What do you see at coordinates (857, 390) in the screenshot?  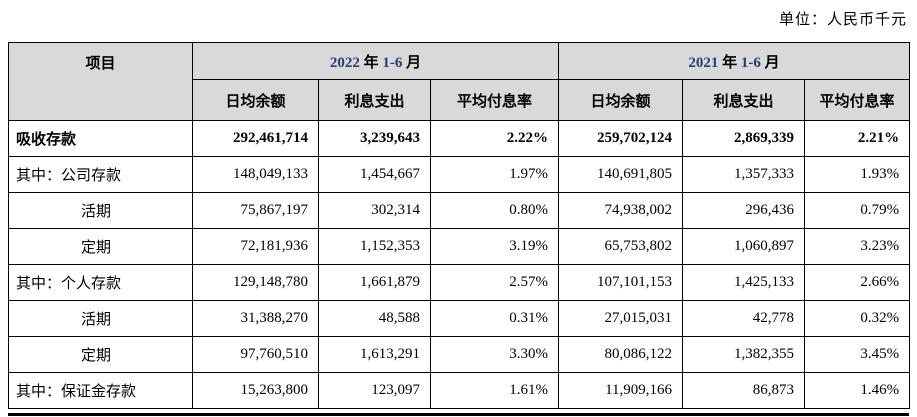 I see `cell-value: 1.46%` at bounding box center [857, 390].